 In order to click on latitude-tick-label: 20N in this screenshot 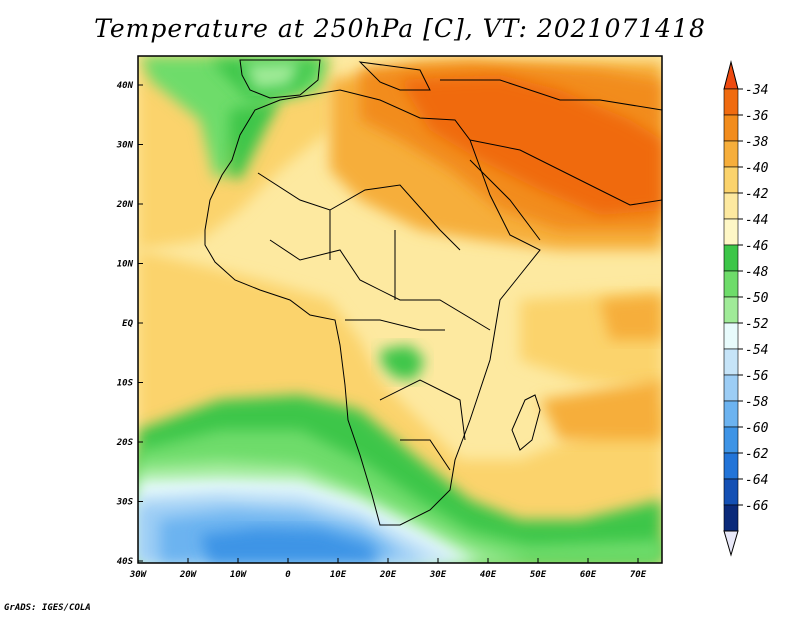, I will do `click(125, 205)`.